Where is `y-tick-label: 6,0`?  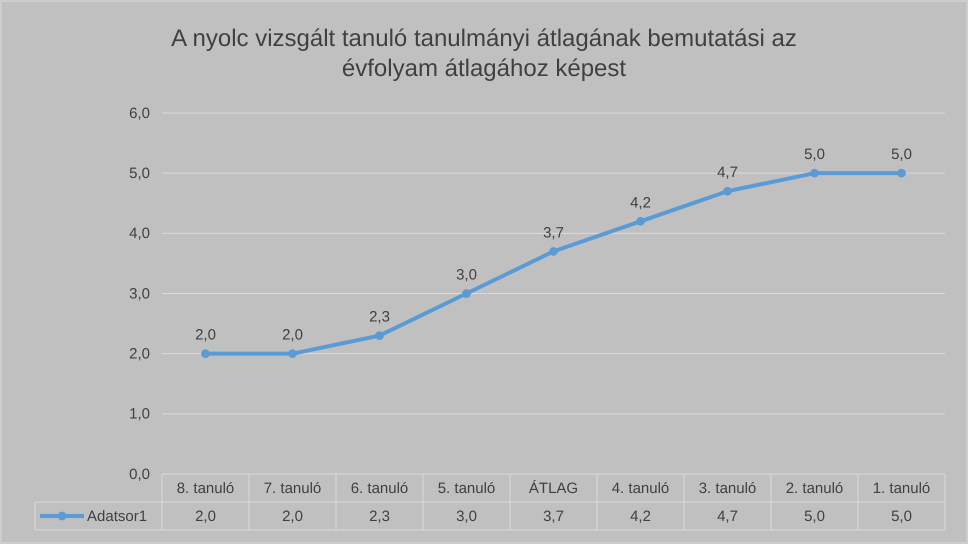
y-tick-label: 6,0 is located at coordinates (139, 113).